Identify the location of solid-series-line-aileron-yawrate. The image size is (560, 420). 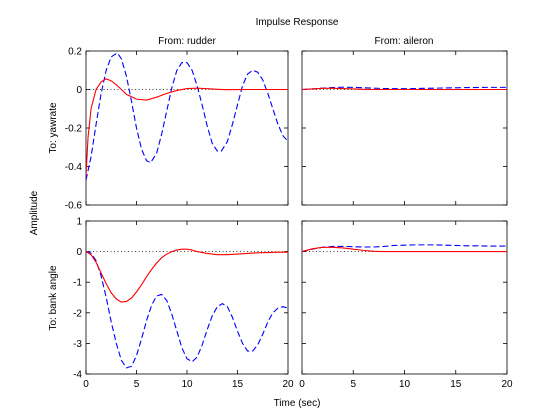
(404, 89).